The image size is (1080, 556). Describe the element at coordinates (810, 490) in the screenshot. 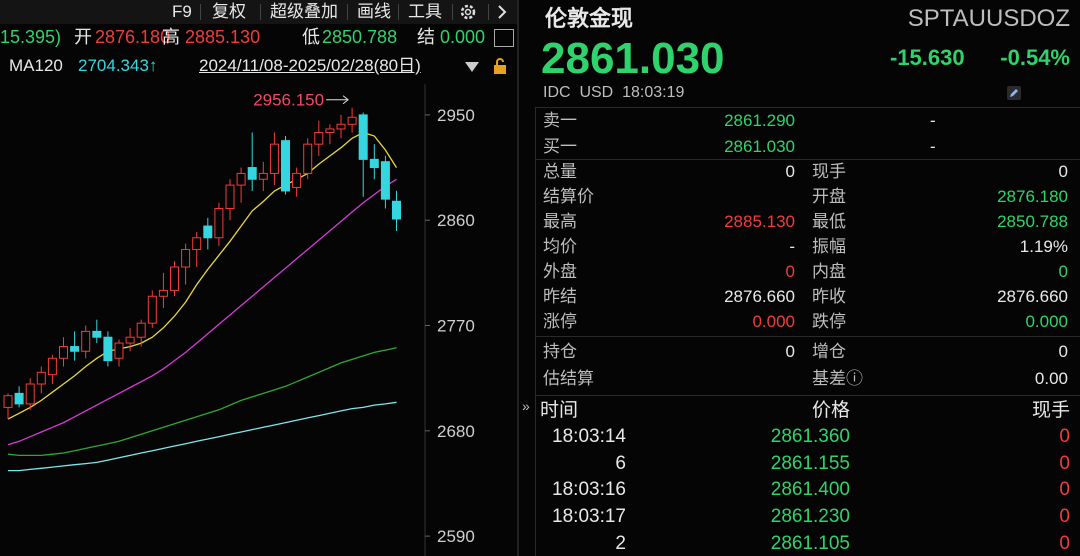

I see `trade-price: 2861.400` at that location.